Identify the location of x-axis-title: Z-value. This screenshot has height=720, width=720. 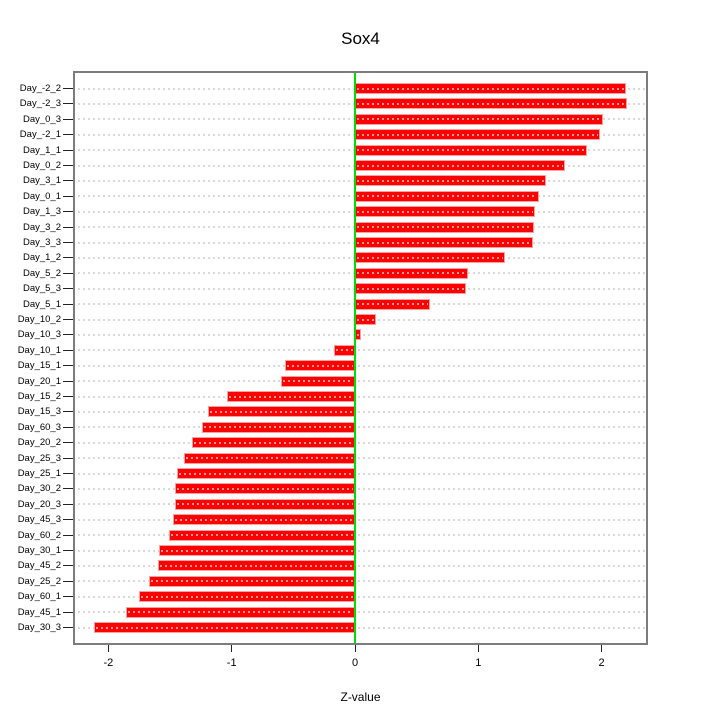
(360, 697).